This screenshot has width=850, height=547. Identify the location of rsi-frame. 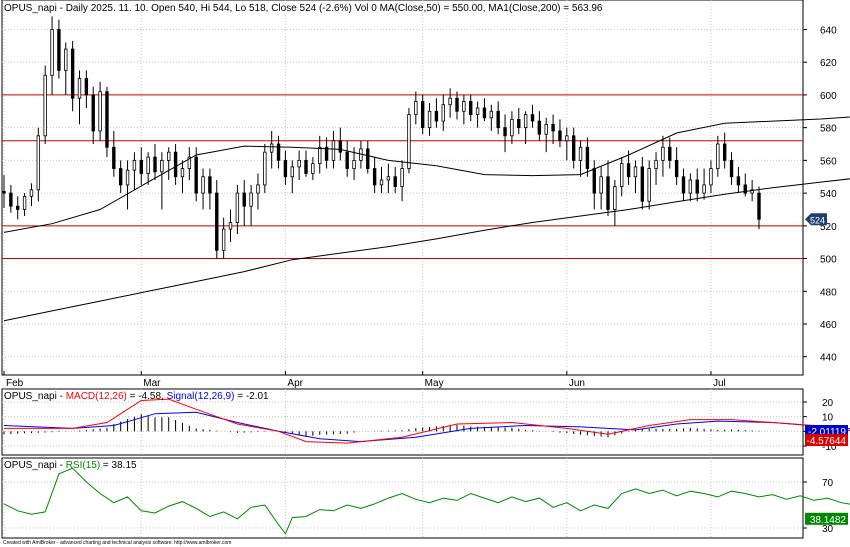
(402, 498).